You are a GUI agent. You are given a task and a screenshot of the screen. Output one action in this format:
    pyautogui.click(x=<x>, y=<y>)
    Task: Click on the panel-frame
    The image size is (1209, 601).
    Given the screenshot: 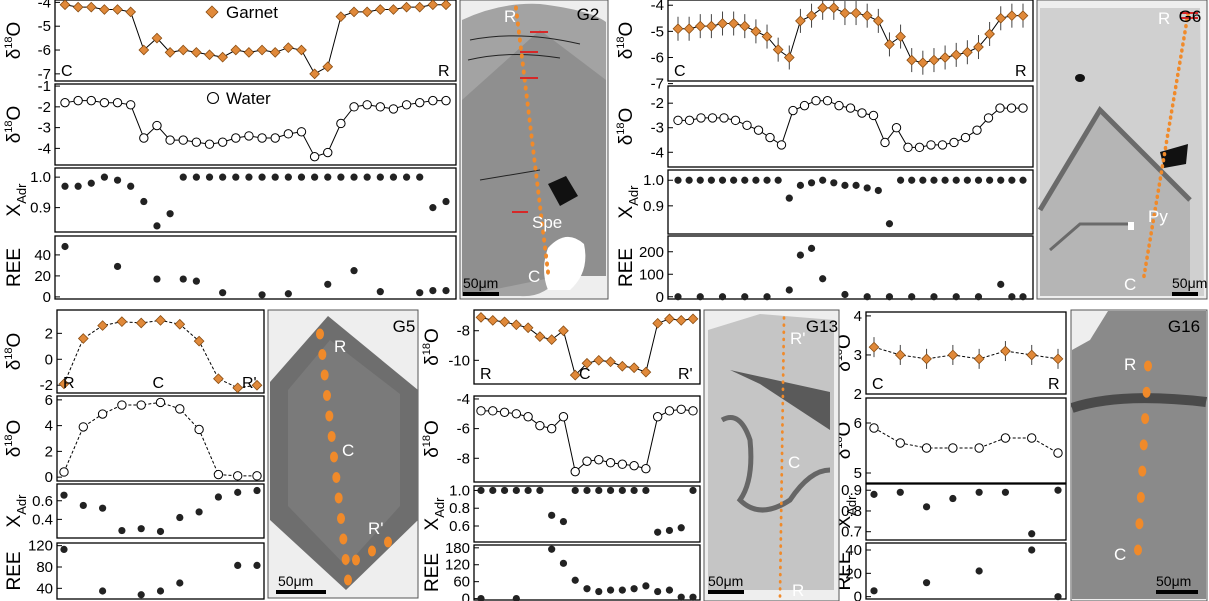 What is the action you would take?
    pyautogui.click(x=850, y=126)
    